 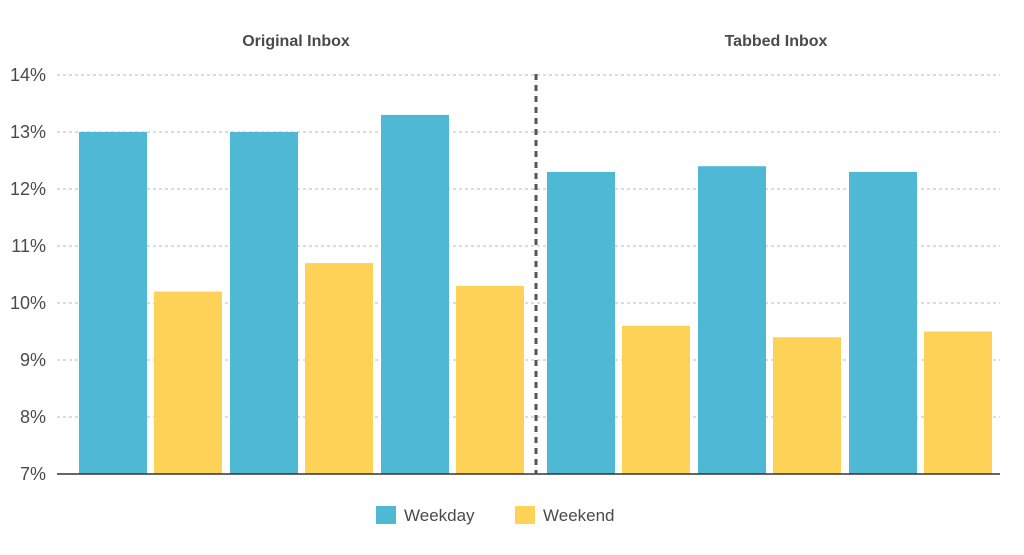 I want to click on y-tick-label: 11%, so click(x=28, y=246).